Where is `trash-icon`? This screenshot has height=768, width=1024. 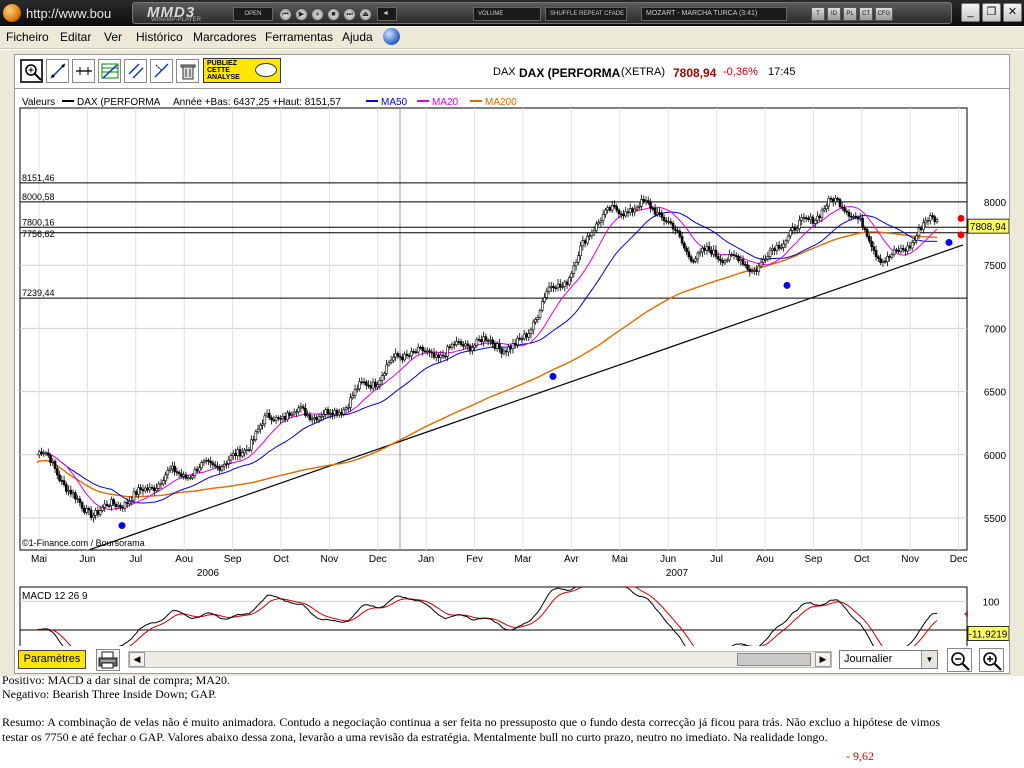 trash-icon is located at coordinates (187, 71).